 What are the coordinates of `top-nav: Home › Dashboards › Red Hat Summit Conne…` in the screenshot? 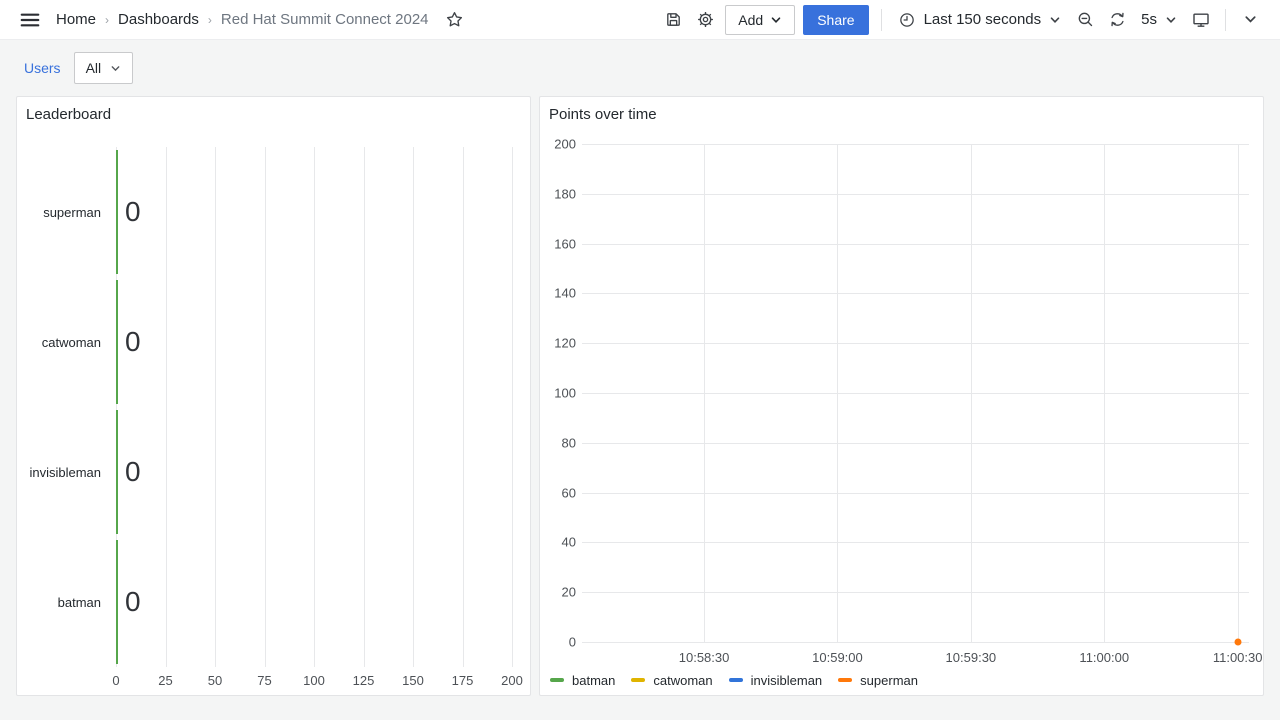 It's located at (640, 20).